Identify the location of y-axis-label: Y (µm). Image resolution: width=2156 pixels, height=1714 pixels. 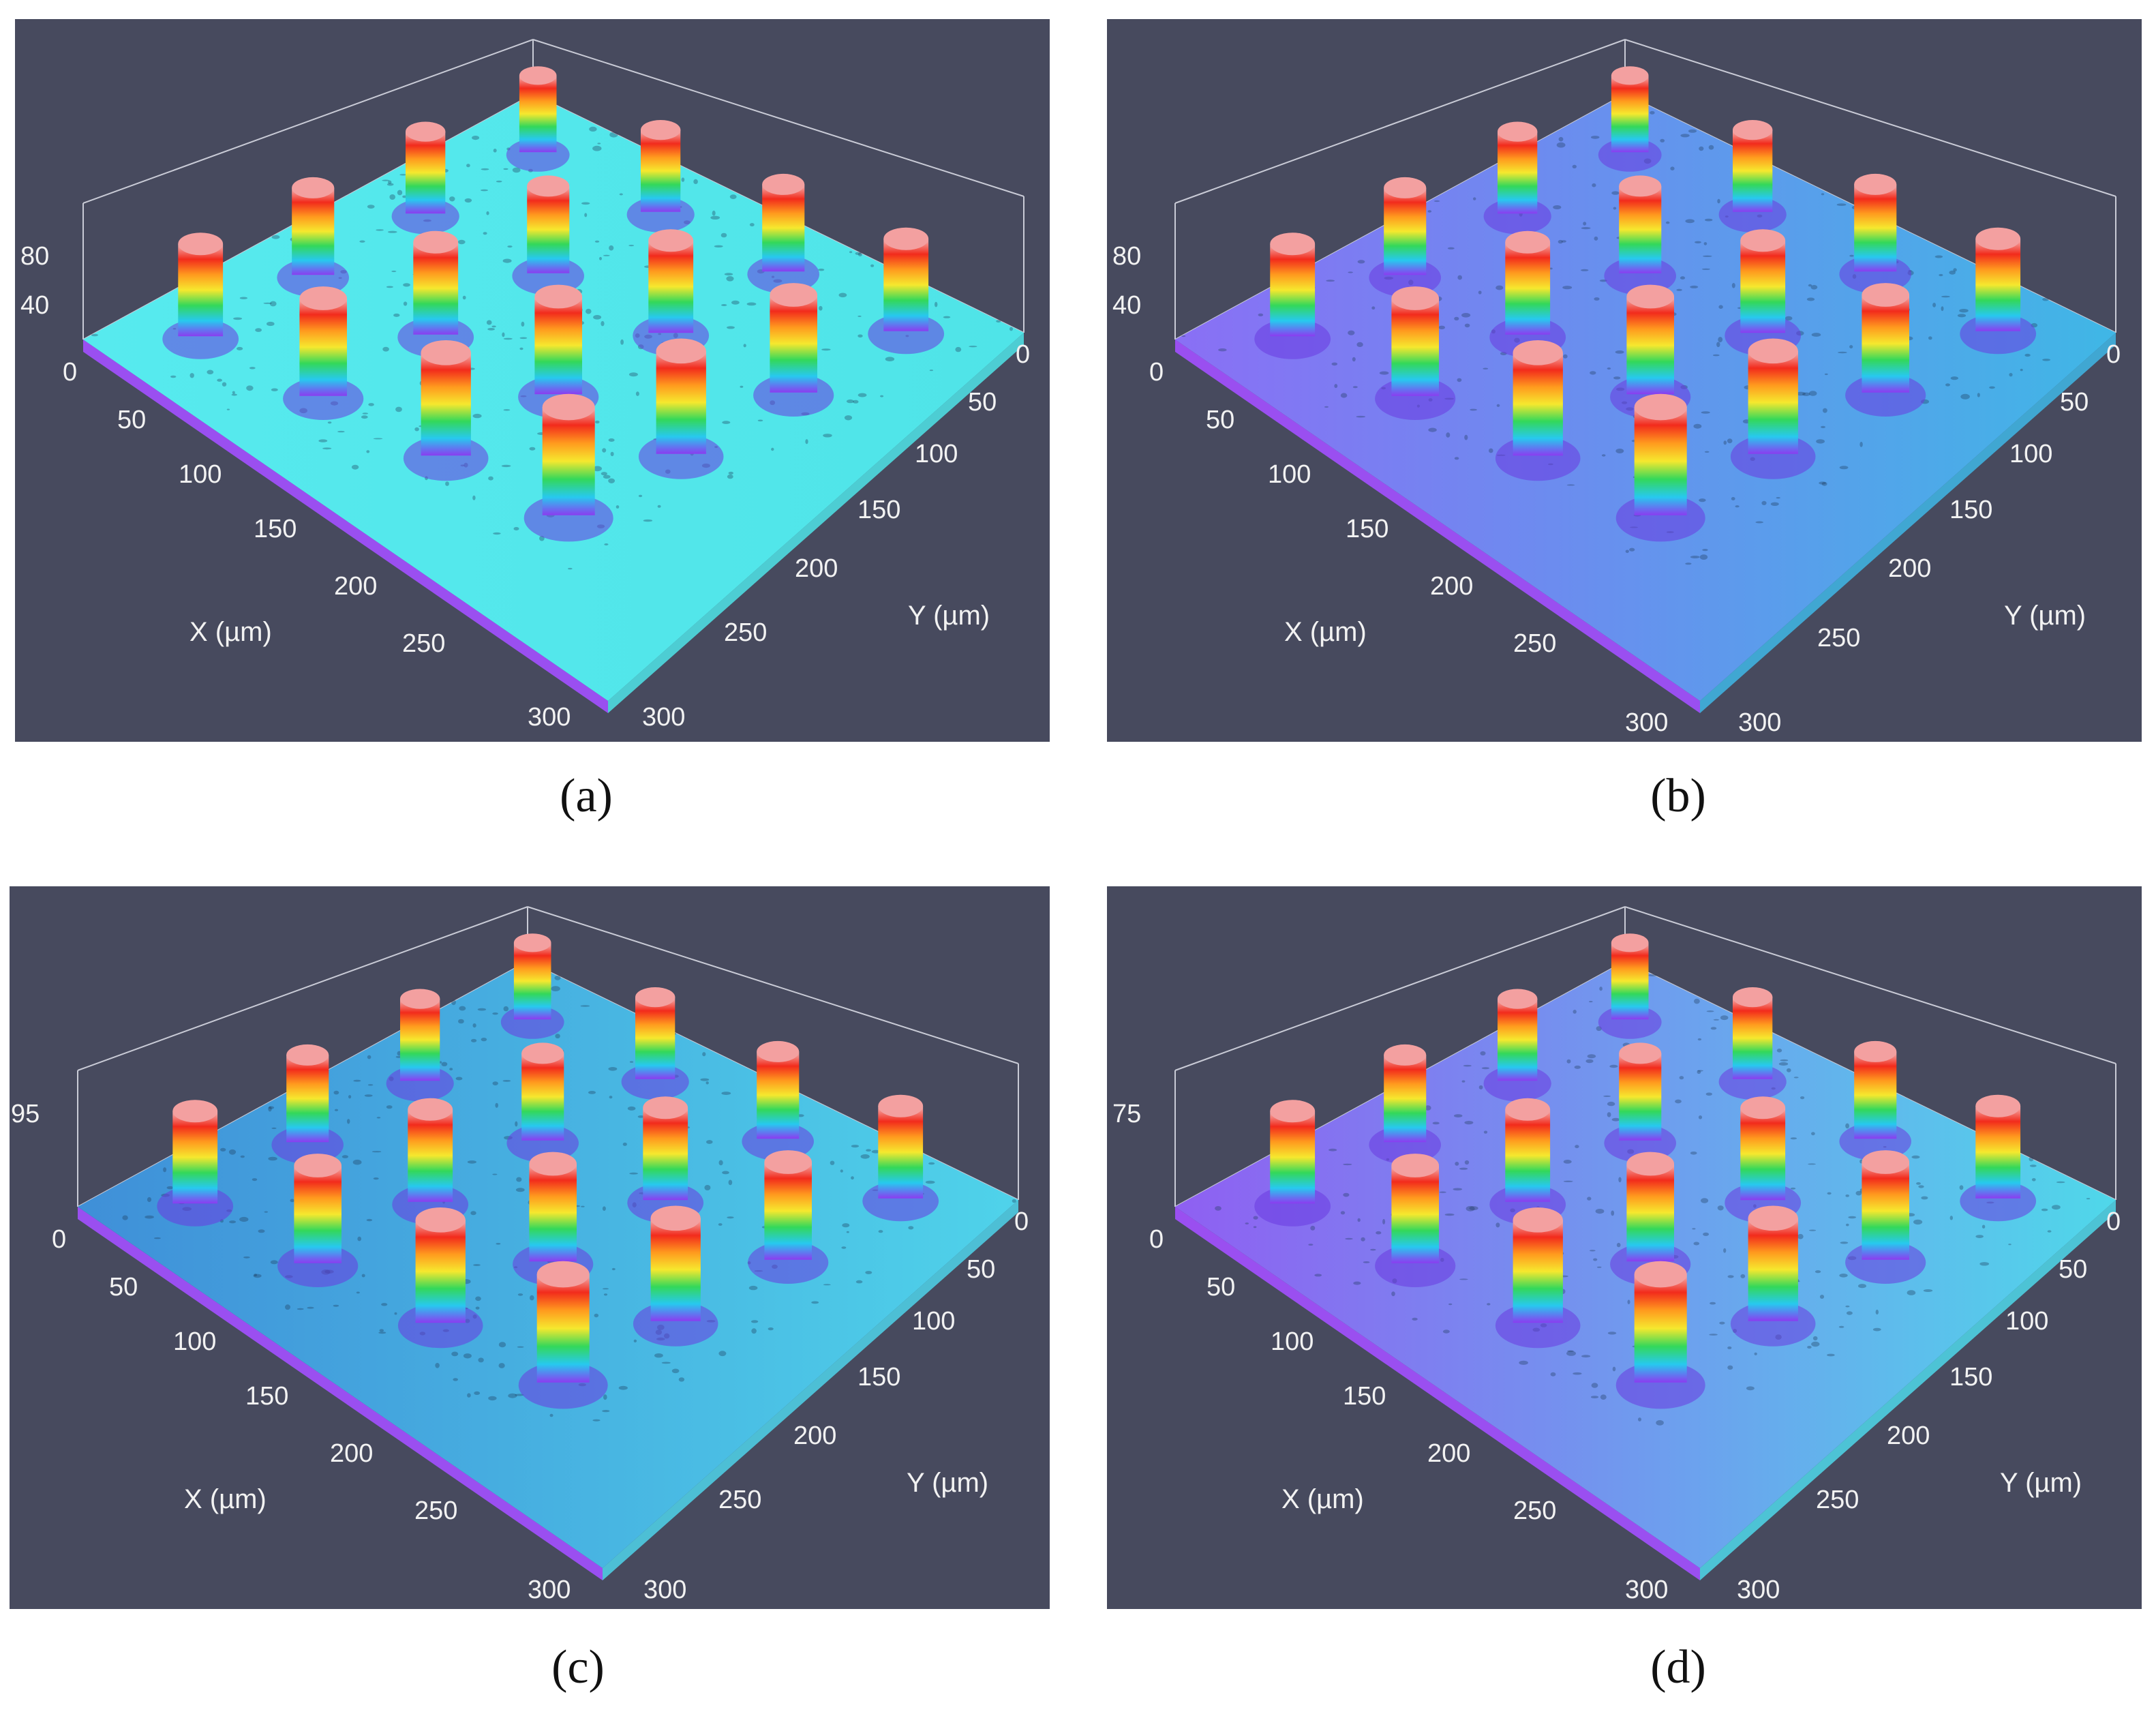
(947, 1483).